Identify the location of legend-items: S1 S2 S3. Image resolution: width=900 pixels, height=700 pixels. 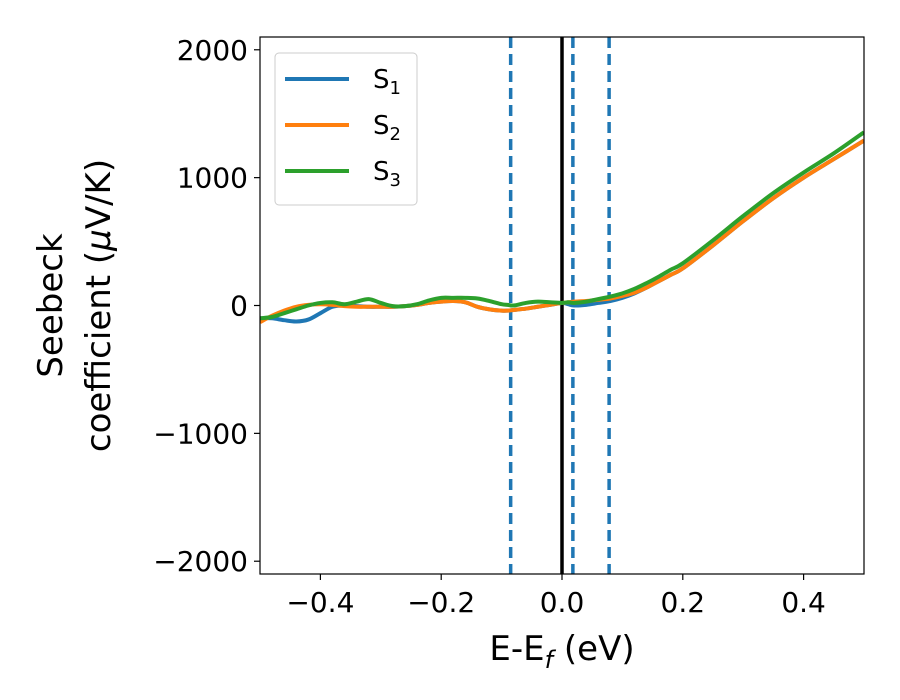
(343, 128).